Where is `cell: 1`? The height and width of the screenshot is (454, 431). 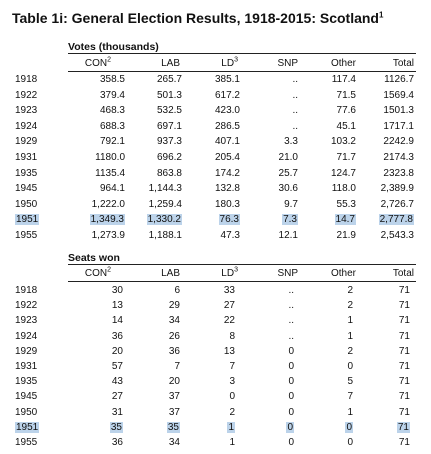 cell: 1 is located at coordinates (231, 427).